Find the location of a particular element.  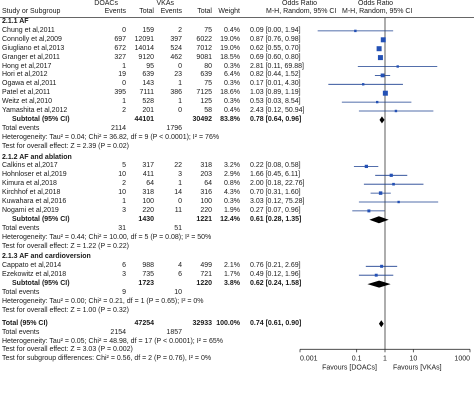

study-doacs-events: 1 is located at coordinates (124, 201).